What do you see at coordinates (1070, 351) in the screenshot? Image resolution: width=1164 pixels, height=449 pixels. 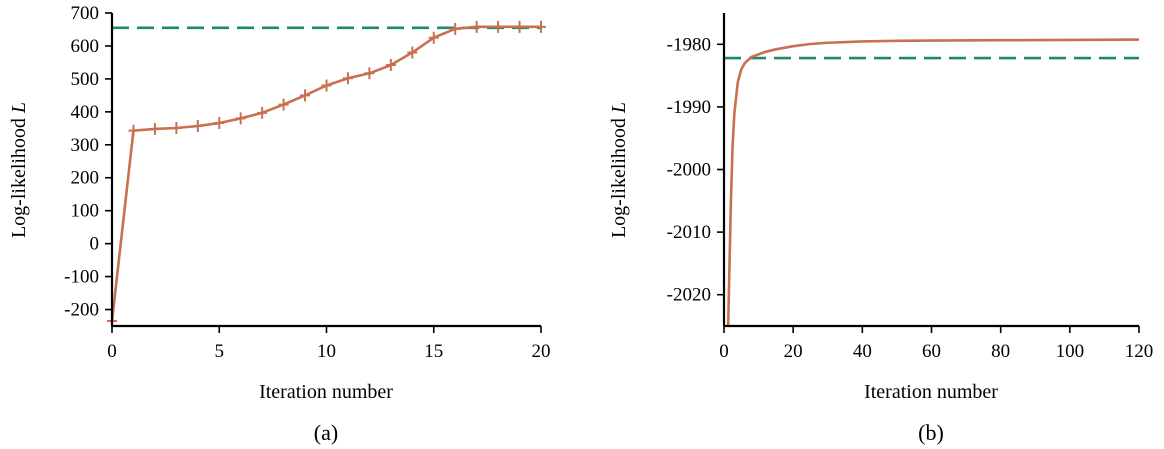 I see `x-tick-label: 100` at bounding box center [1070, 351].